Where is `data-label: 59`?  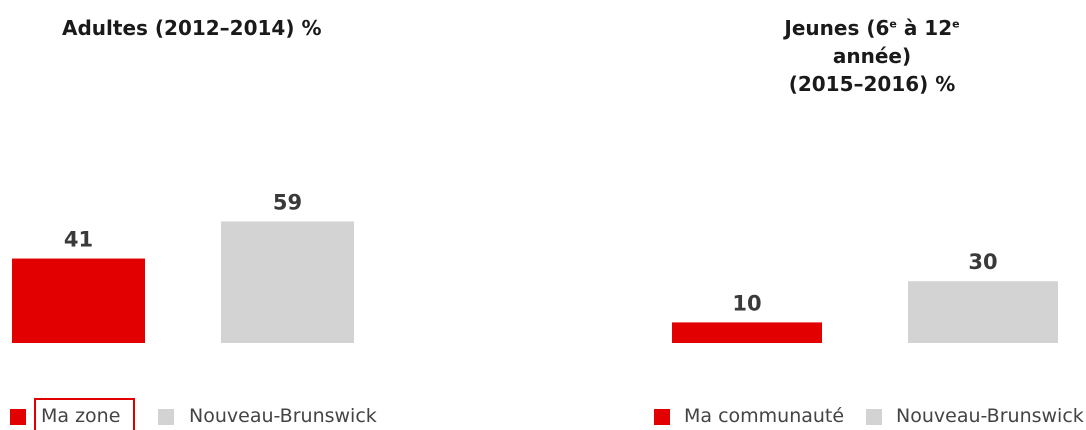
data-label: 59 is located at coordinates (287, 202).